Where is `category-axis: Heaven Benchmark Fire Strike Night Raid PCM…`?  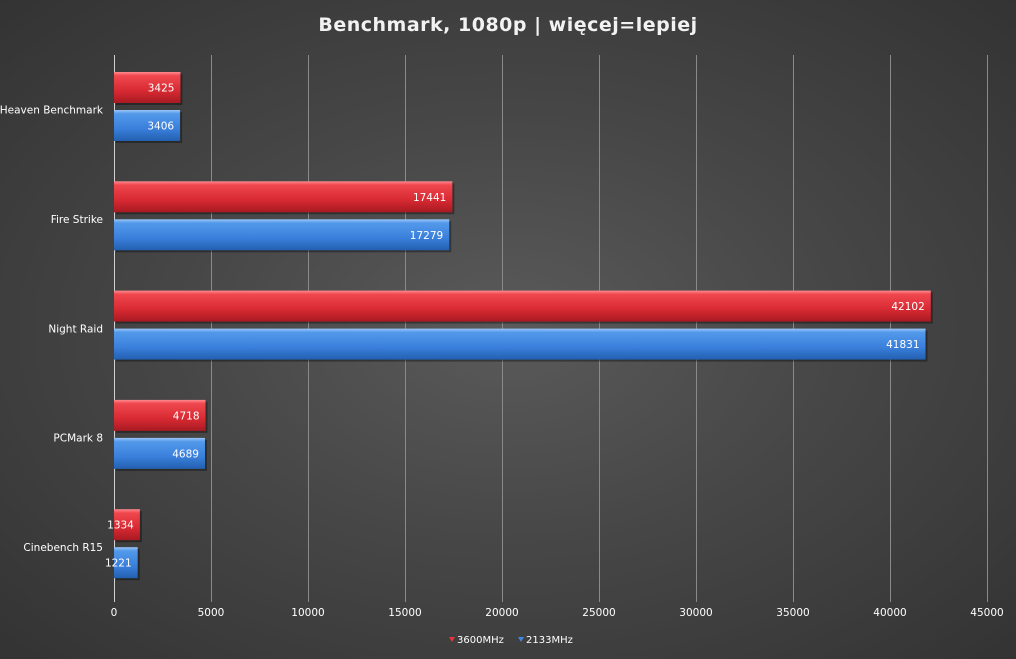 category-axis: Heaven Benchmark Fire Strike Night Raid PCM… is located at coordinates (52, 329).